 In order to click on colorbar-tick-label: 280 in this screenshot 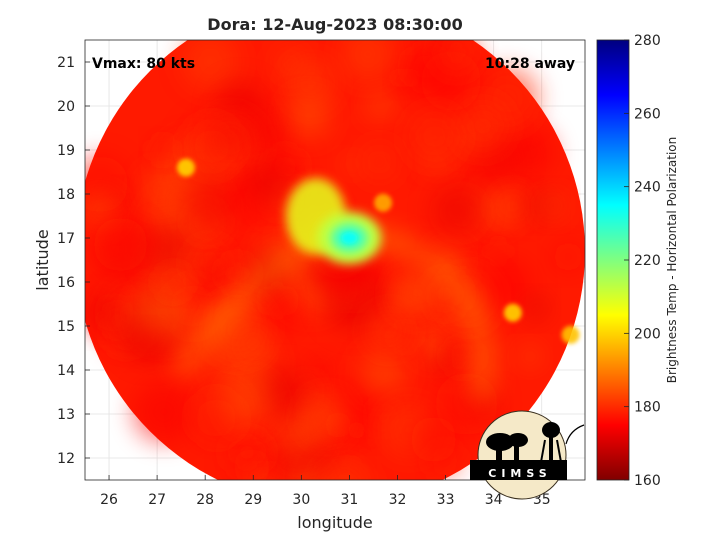, I will do `click(647, 41)`.